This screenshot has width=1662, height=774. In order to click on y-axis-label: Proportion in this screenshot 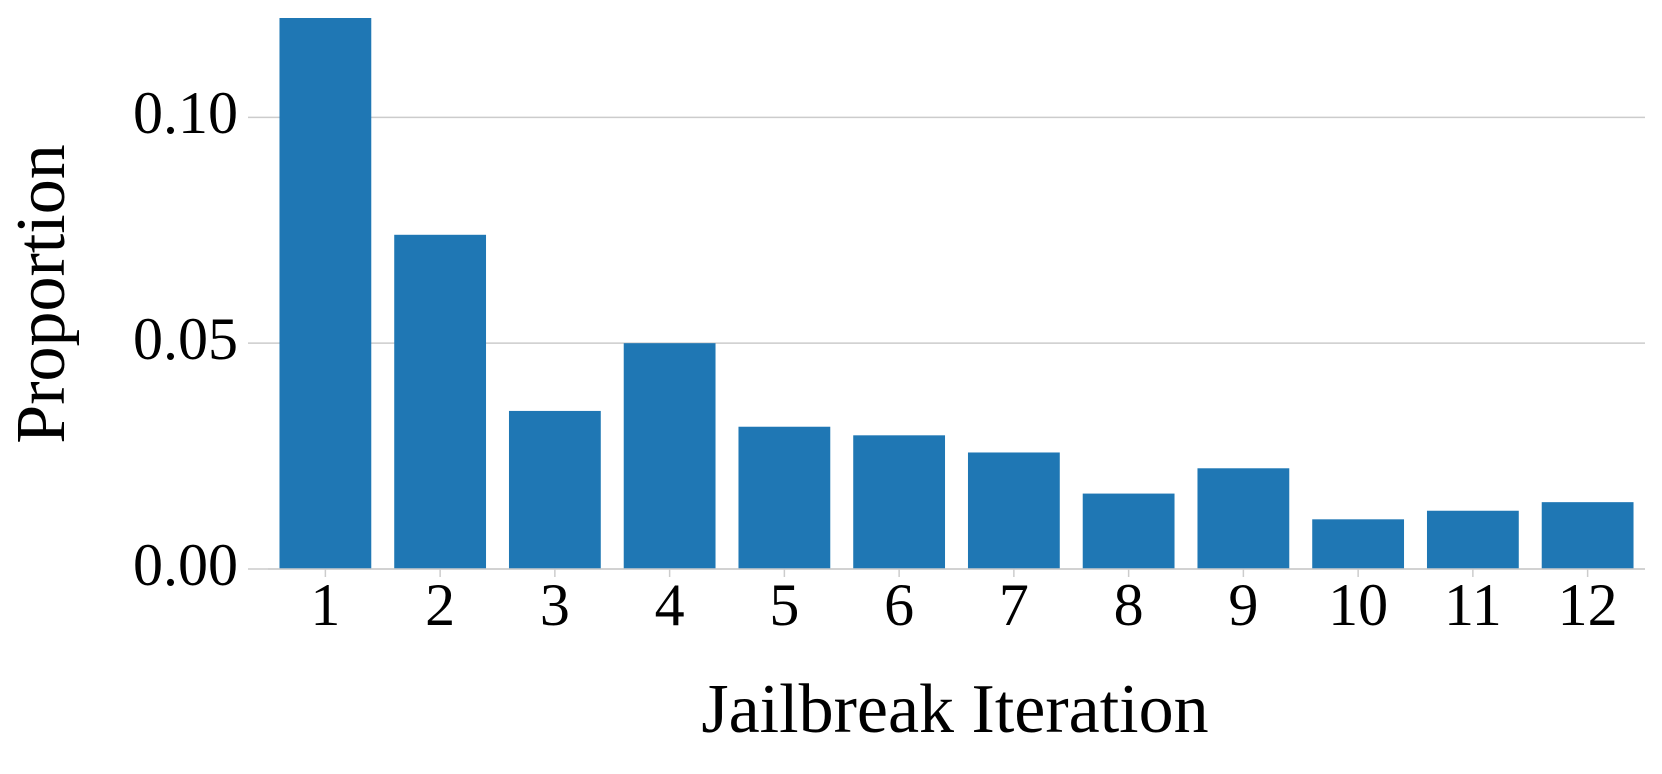, I will do `click(41, 293)`.